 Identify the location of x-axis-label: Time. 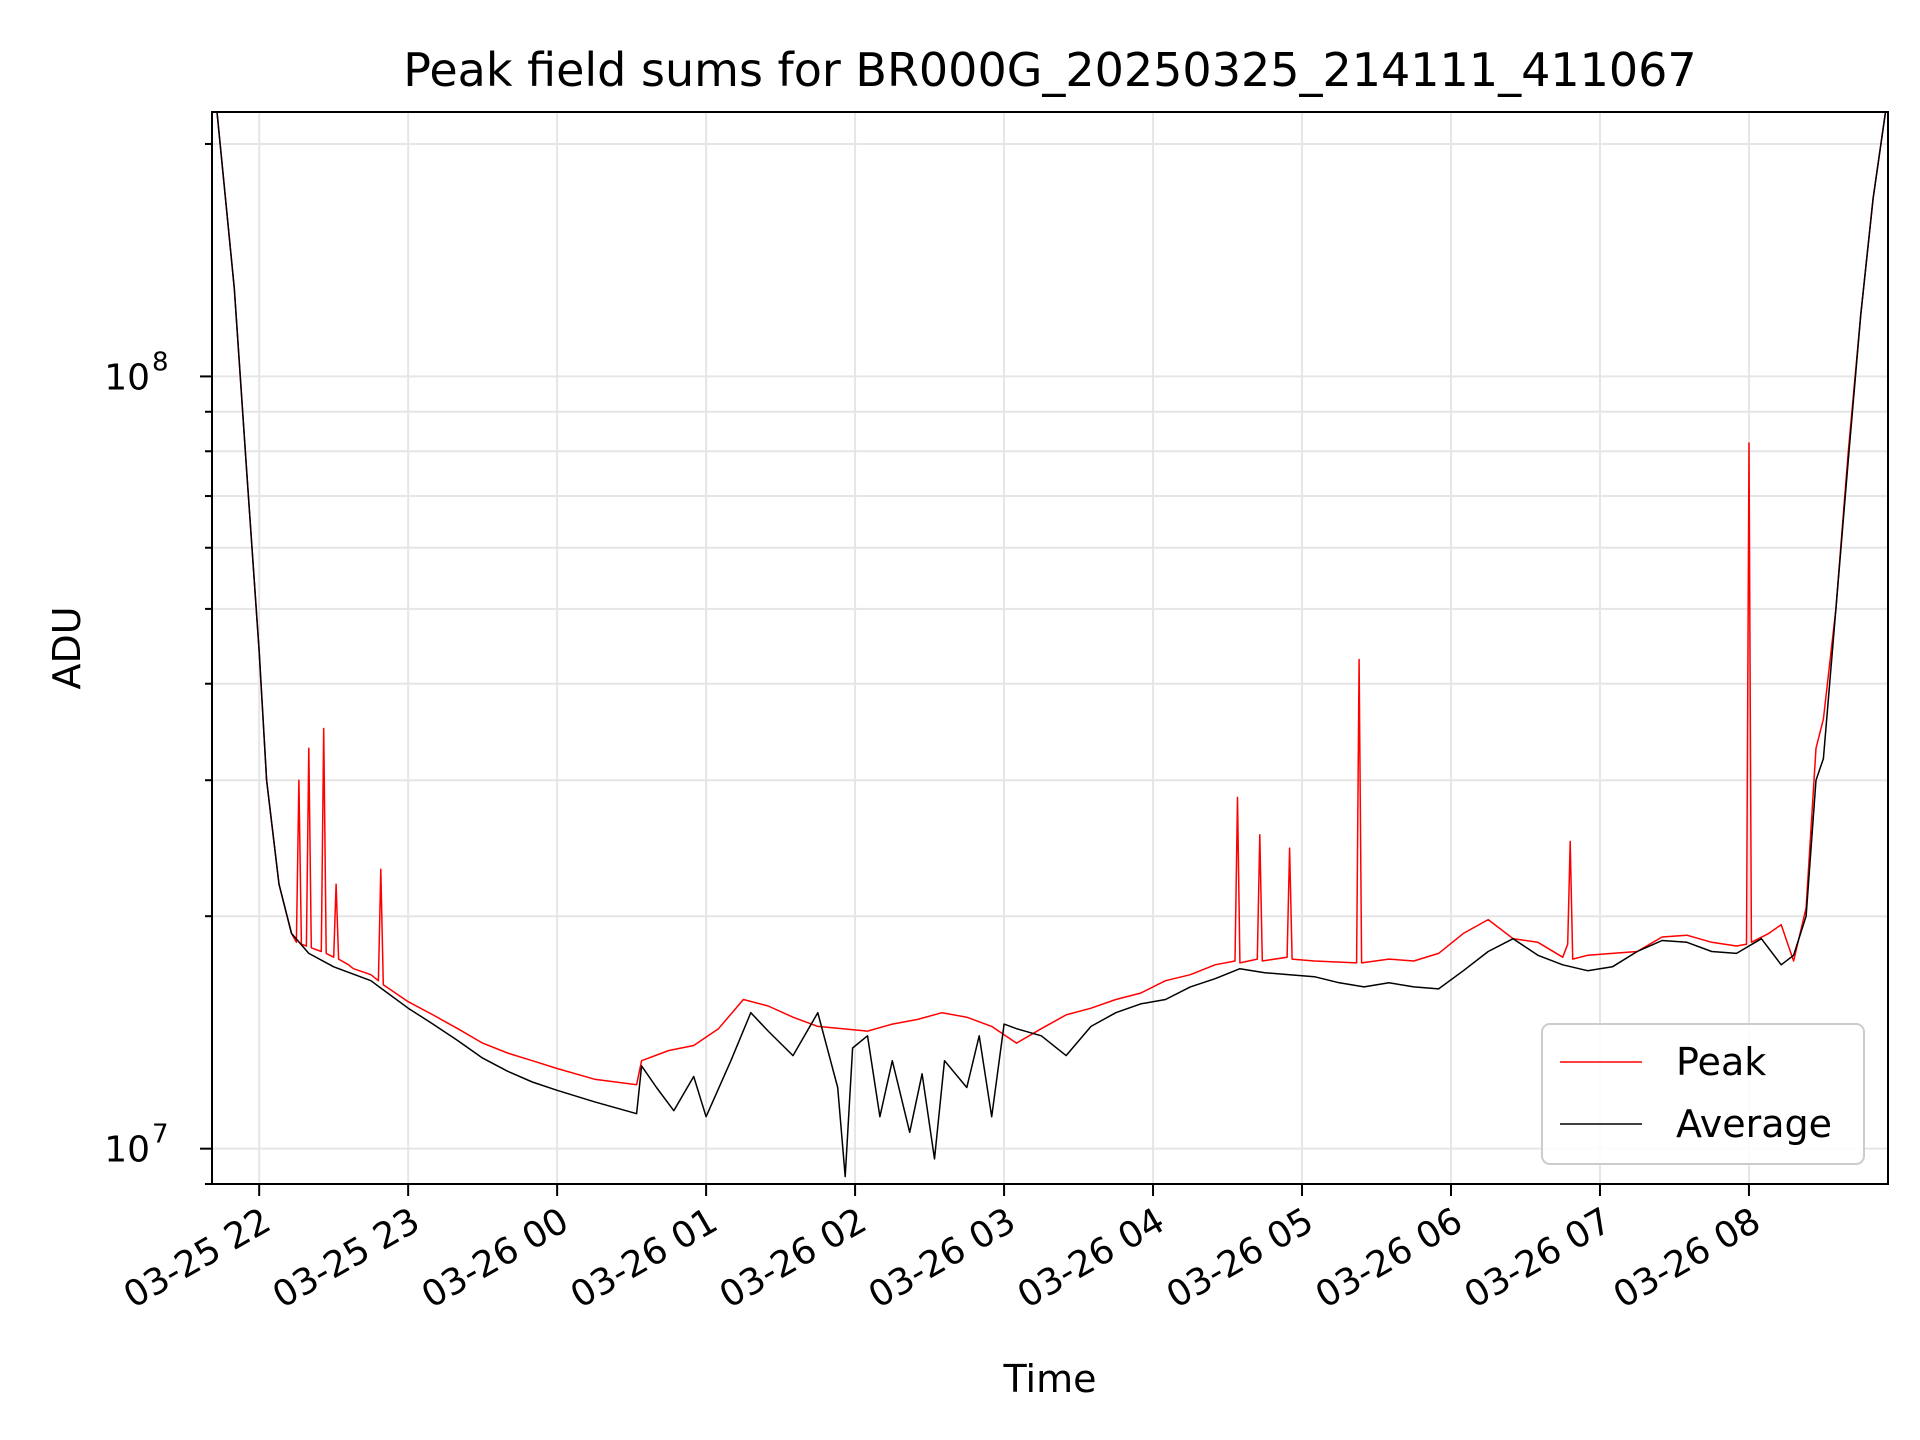
(1050, 1379).